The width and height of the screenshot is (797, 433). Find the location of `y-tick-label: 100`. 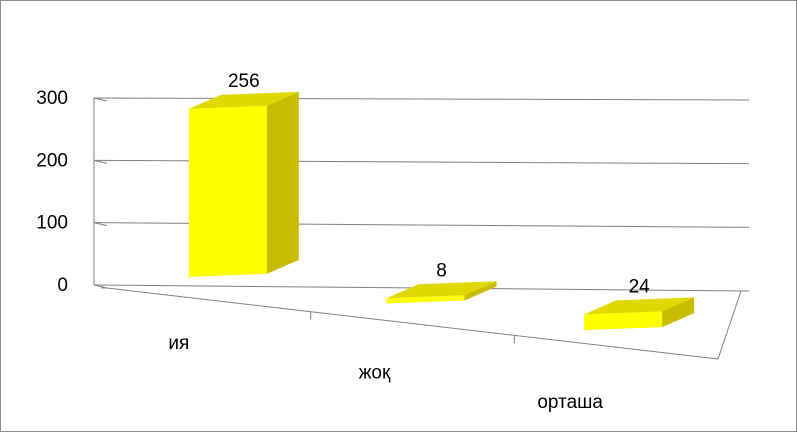

y-tick-label: 100 is located at coordinates (52, 223).